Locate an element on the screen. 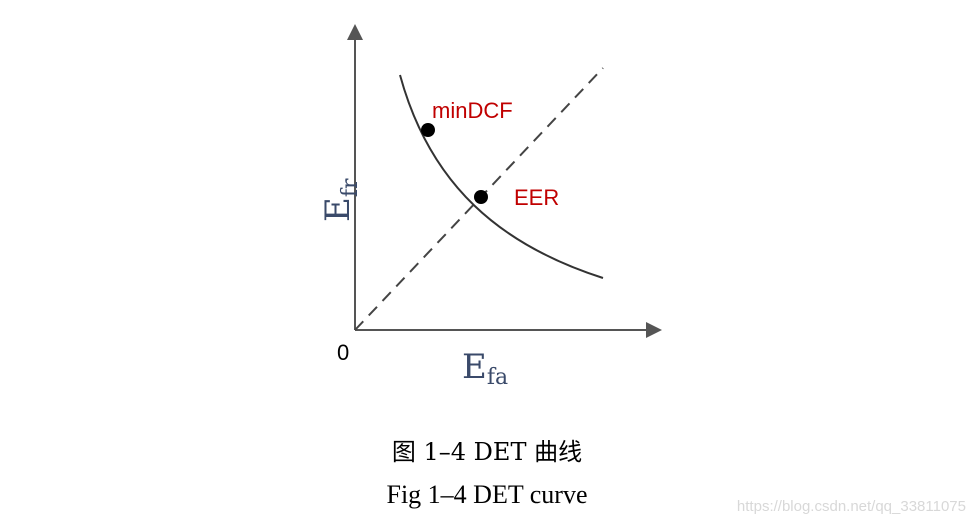 Image resolution: width=974 pixels, height=528 pixels. origin-label: 0 is located at coordinates (343, 352).